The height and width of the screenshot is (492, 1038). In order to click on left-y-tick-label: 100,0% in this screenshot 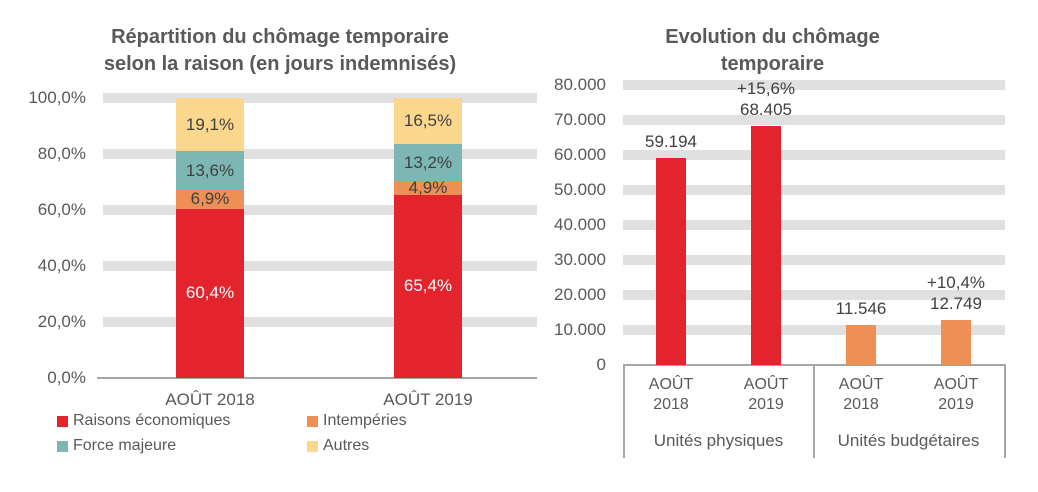, I will do `click(57, 97)`.